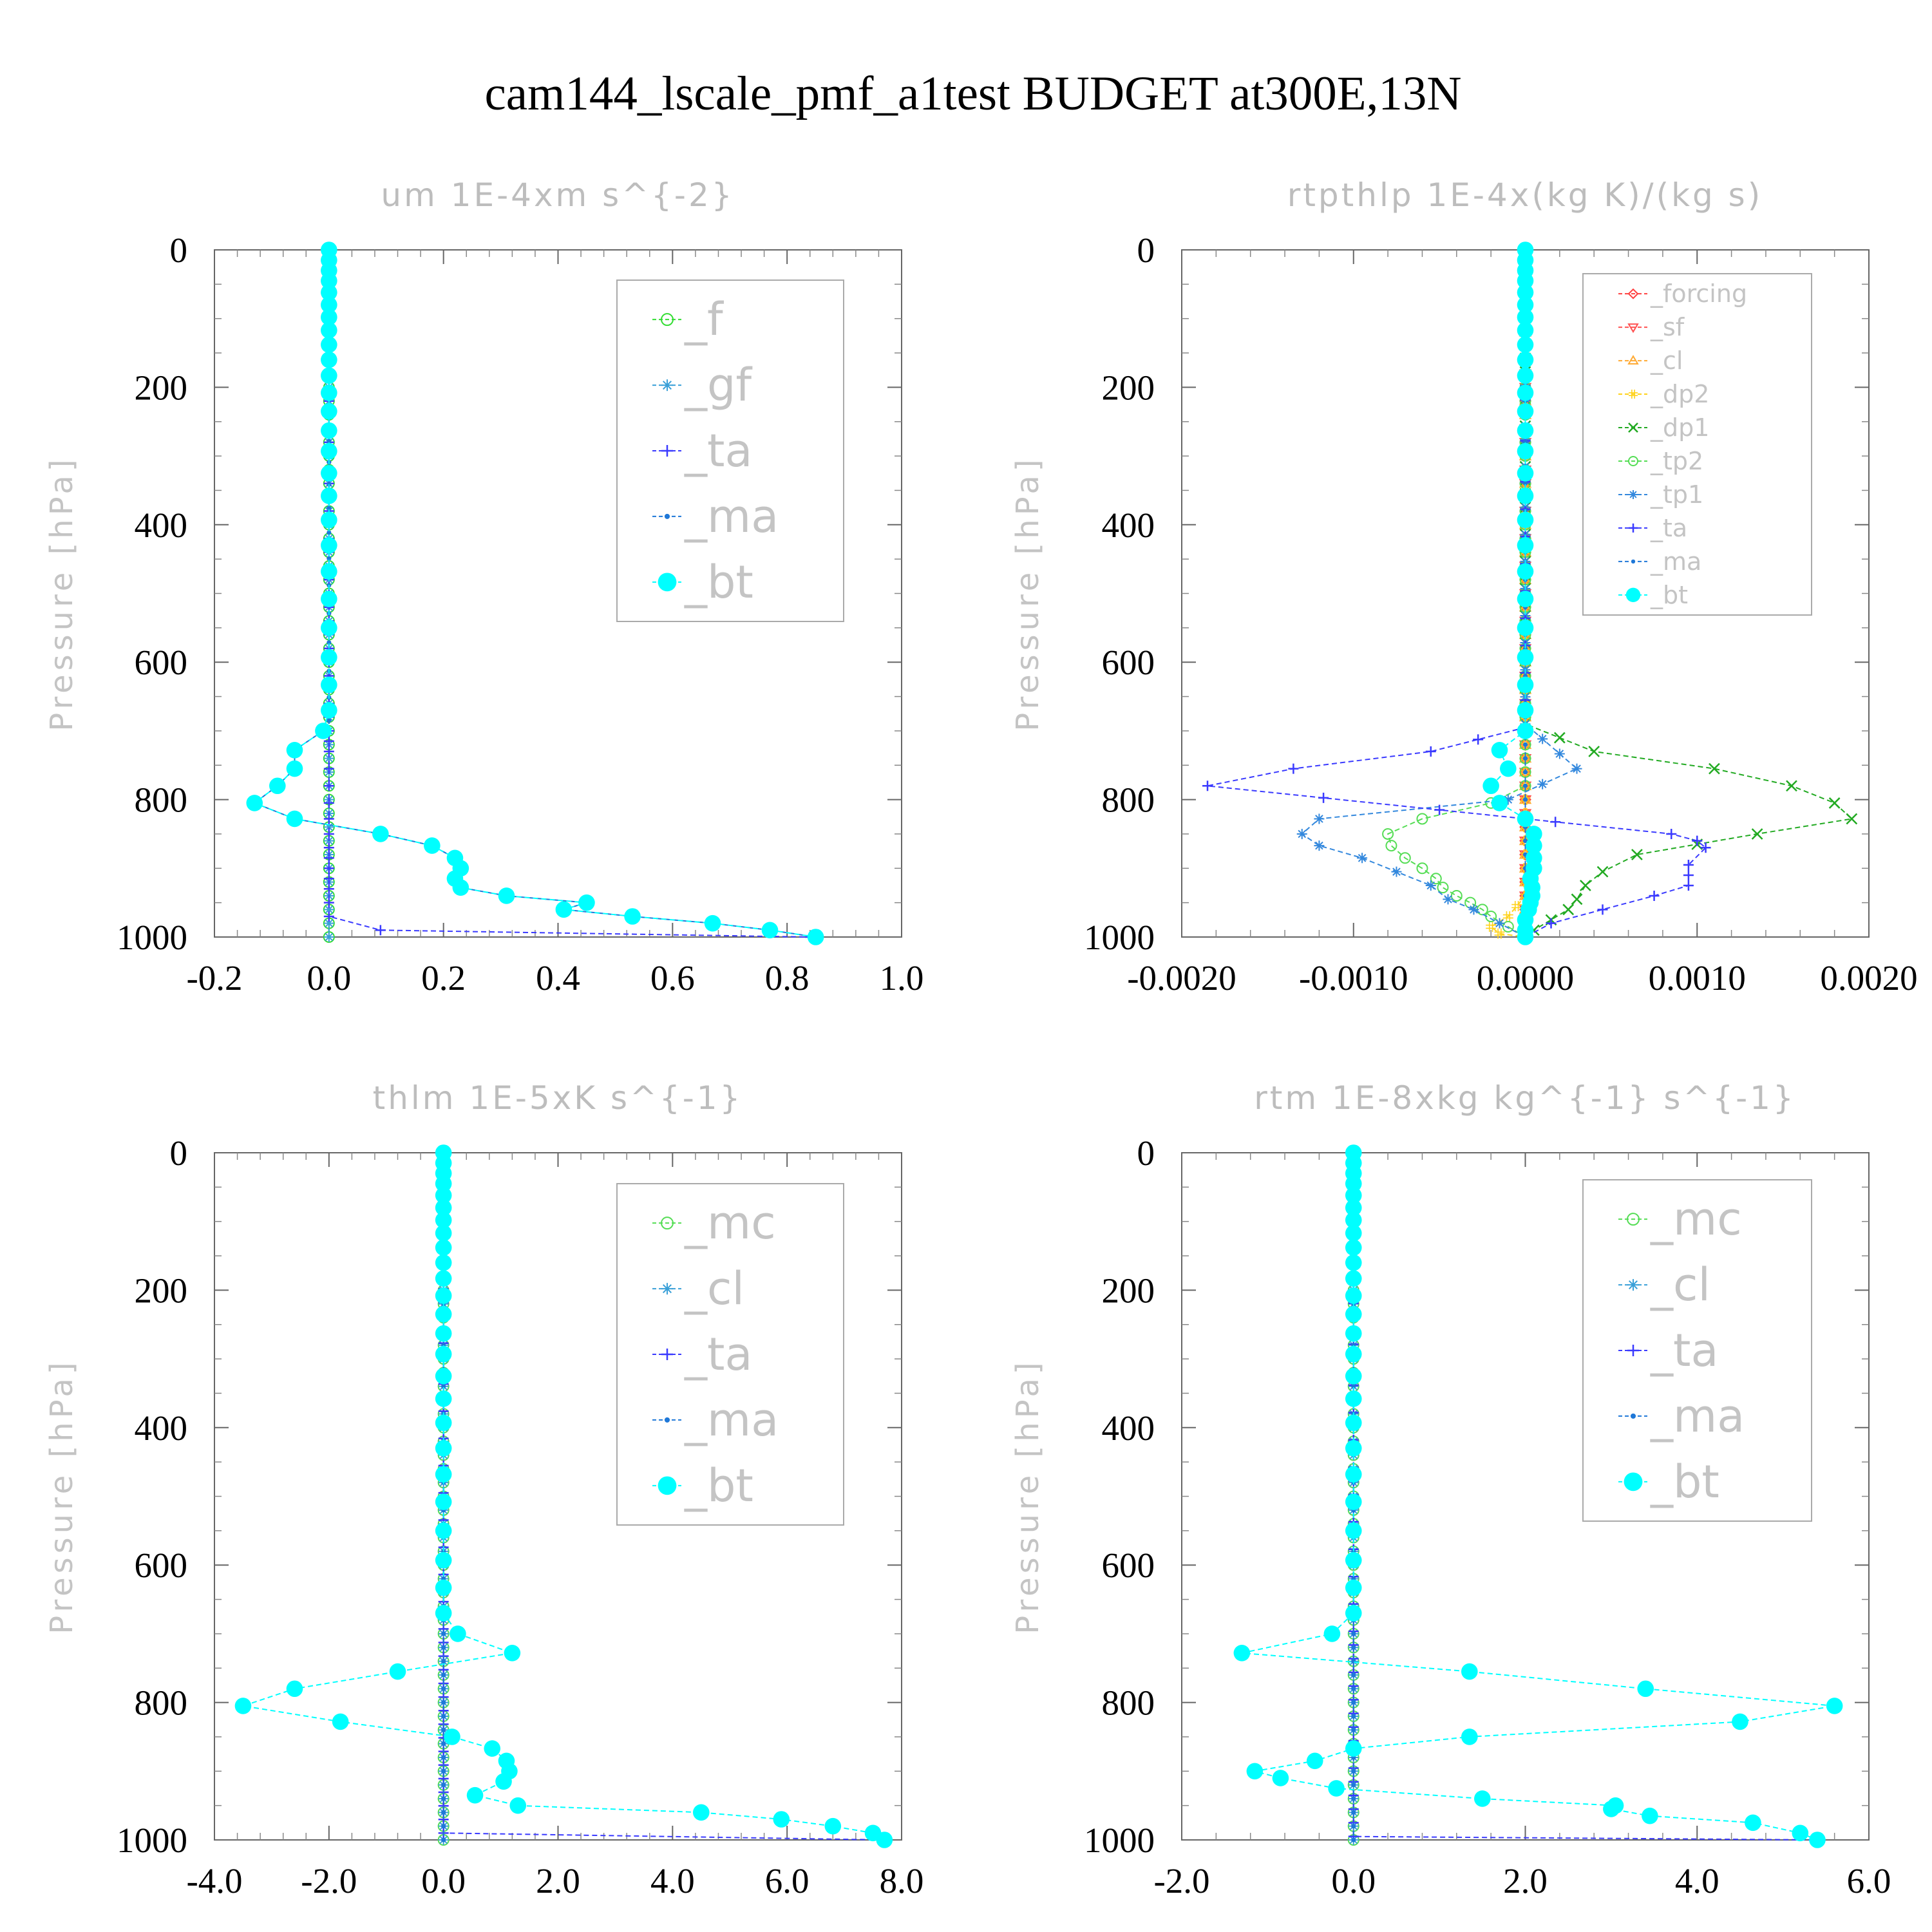 The height and width of the screenshot is (1932, 1932). Describe the element at coordinates (444, 978) in the screenshot. I see `x-tick-label: 0.2` at that location.